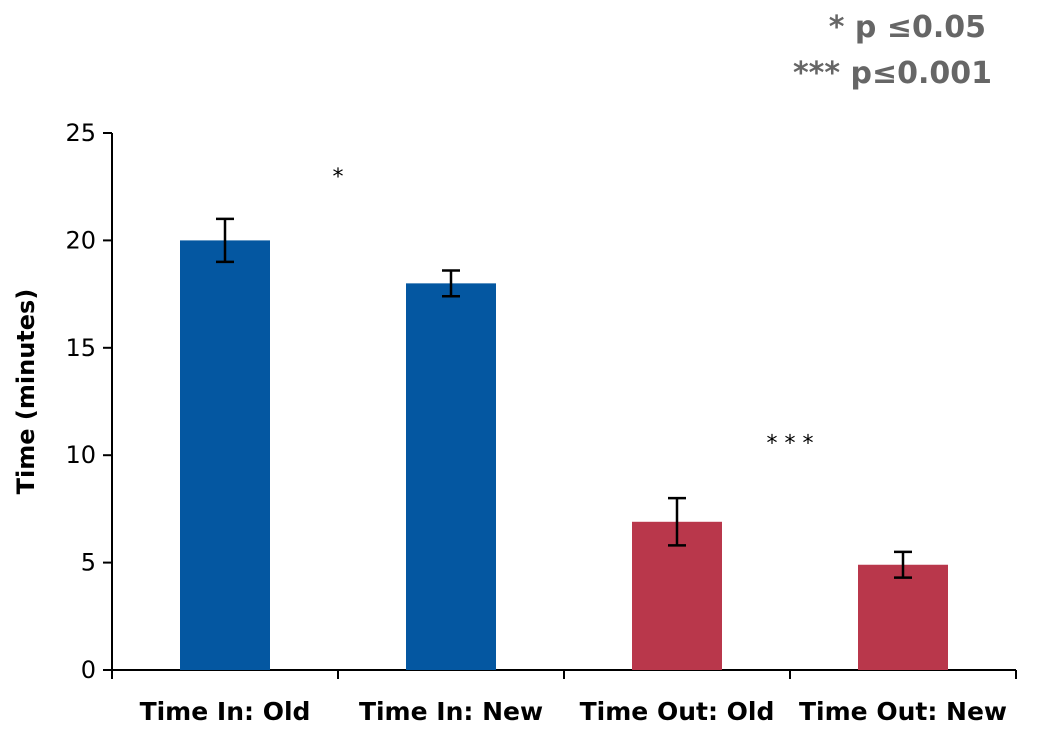  What do you see at coordinates (80, 133) in the screenshot?
I see `y-tick-label: 25` at bounding box center [80, 133].